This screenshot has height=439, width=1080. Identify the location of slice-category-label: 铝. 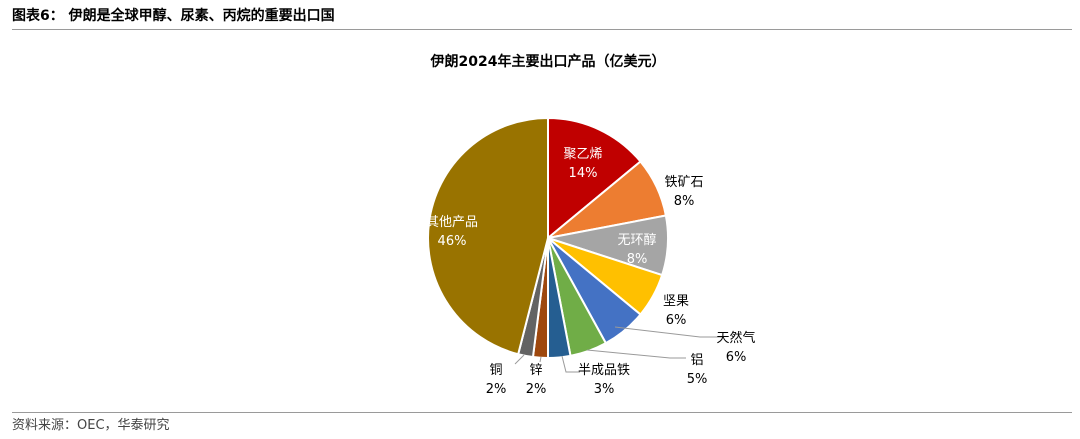
(696, 360).